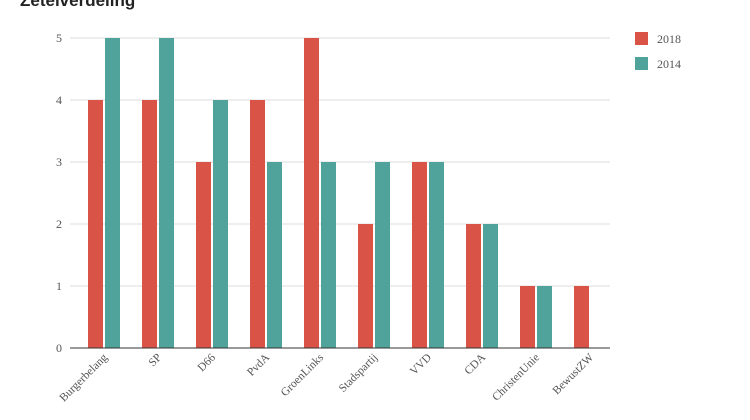  Describe the element at coordinates (59, 38) in the screenshot. I see `y-tick-label: 5` at that location.